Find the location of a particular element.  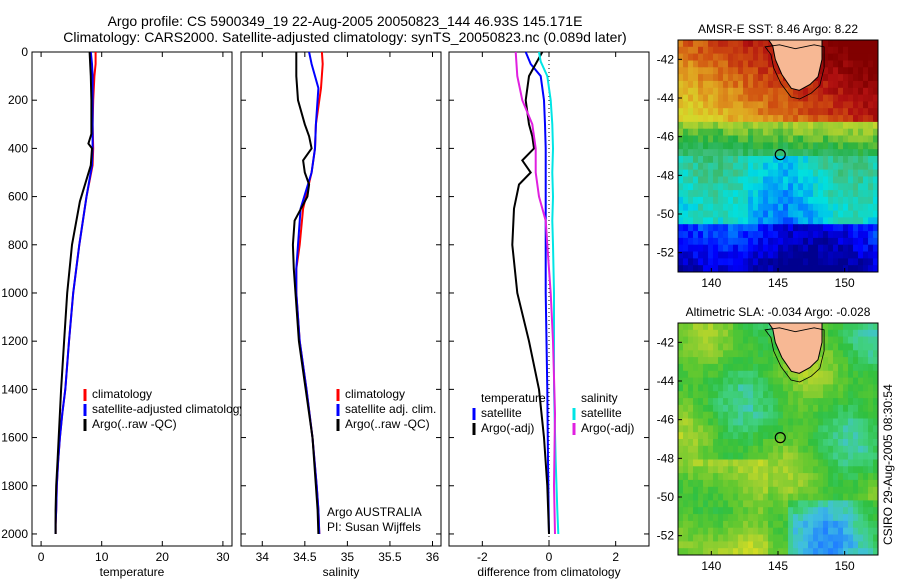

series-line-argo-raw-qc- is located at coordinates (74, 292).